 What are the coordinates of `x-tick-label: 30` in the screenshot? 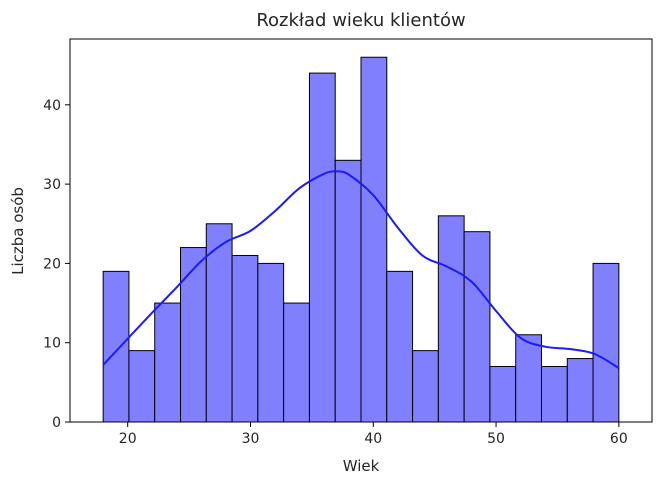 It's located at (251, 439).